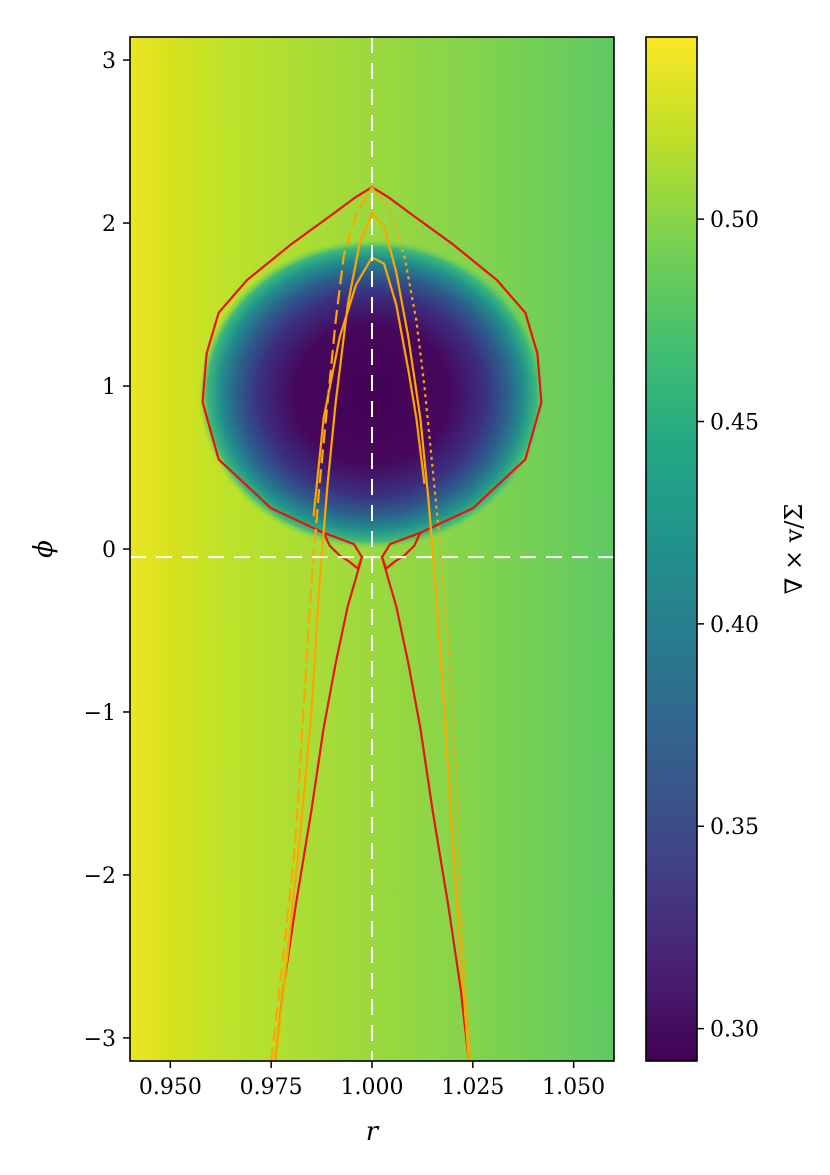  Describe the element at coordinates (421, 623) in the screenshot. I see `contour-orange-dotted` at that location.